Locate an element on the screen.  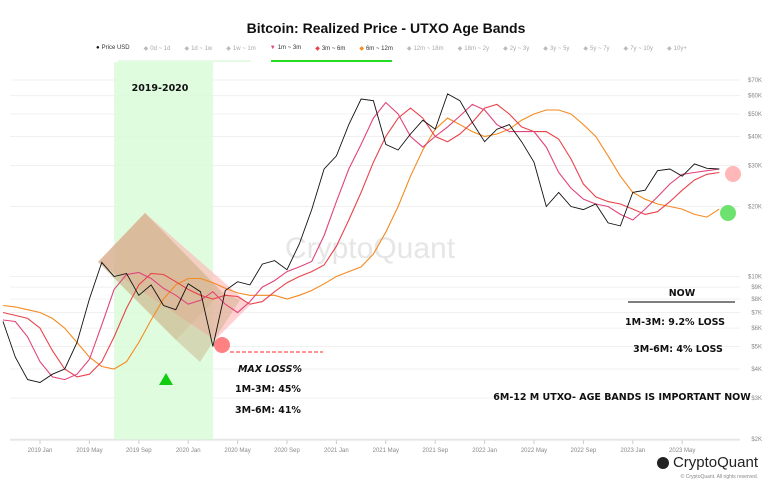
y-tick-label: $8K is located at coordinates (756, 300).